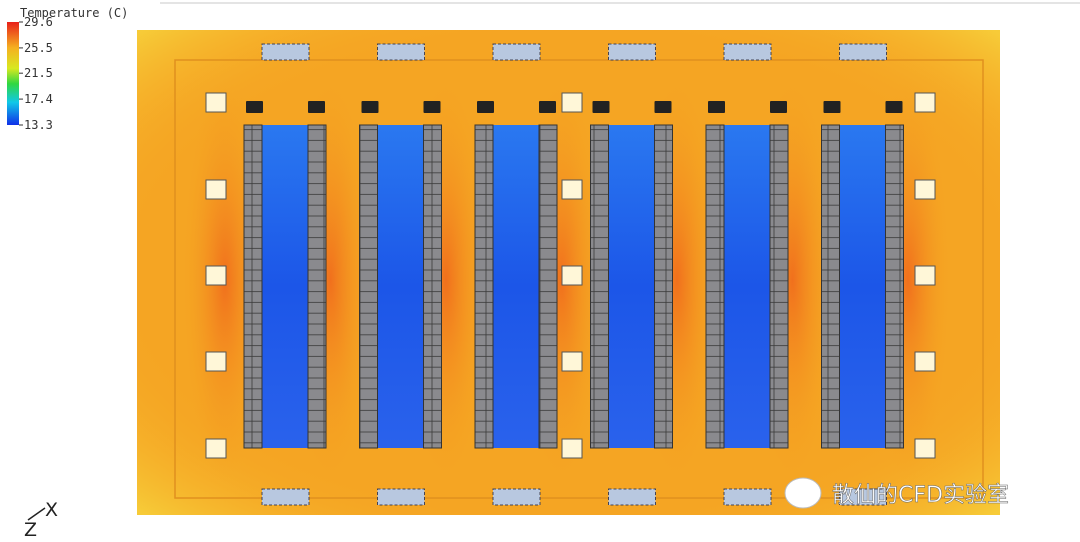 The width and height of the screenshot is (1080, 542). Describe the element at coordinates (38, 22) in the screenshot. I see `tick-label: 29.6` at that location.